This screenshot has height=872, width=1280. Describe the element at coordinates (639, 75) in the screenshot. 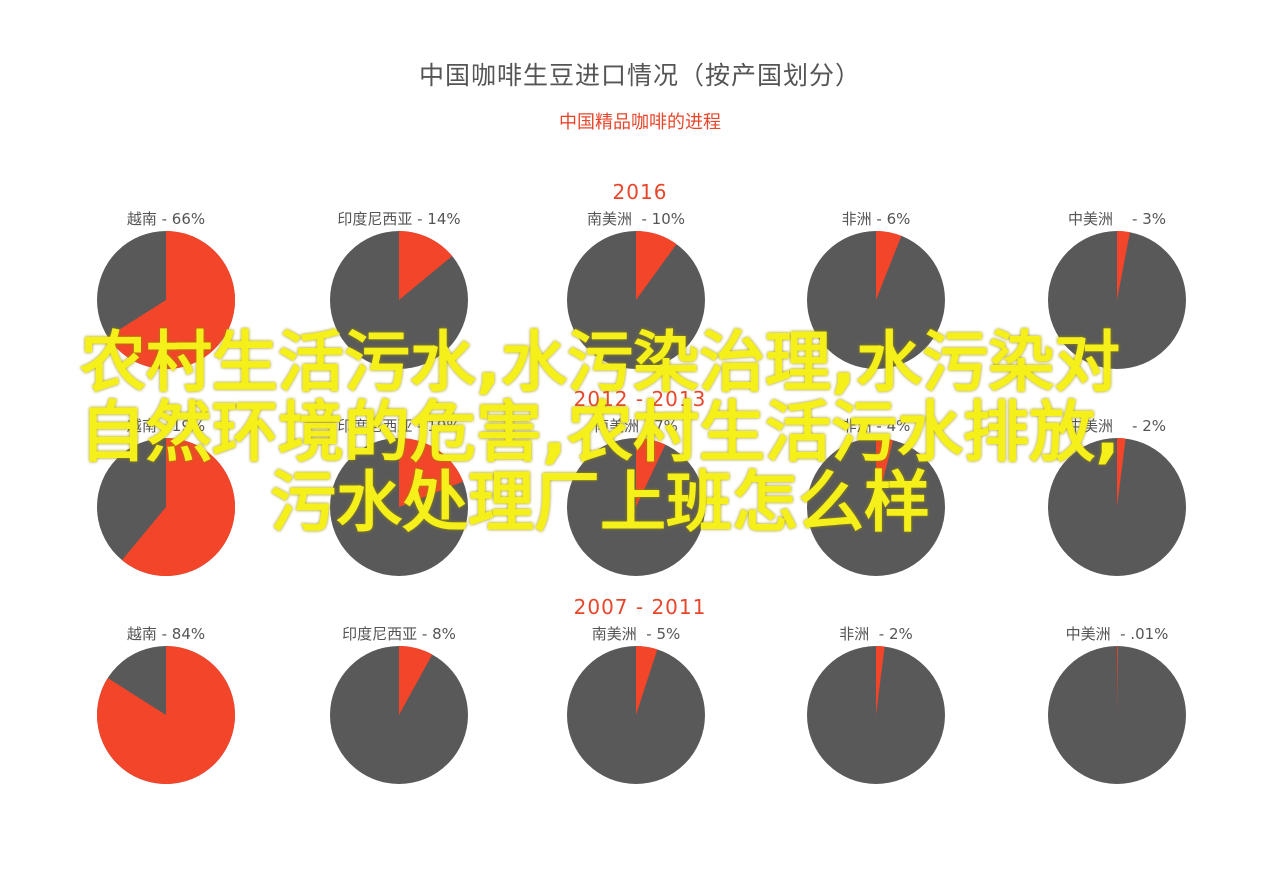

I see `chart-title: 中国咖啡生豆进口情况（按产国划分）` at that location.